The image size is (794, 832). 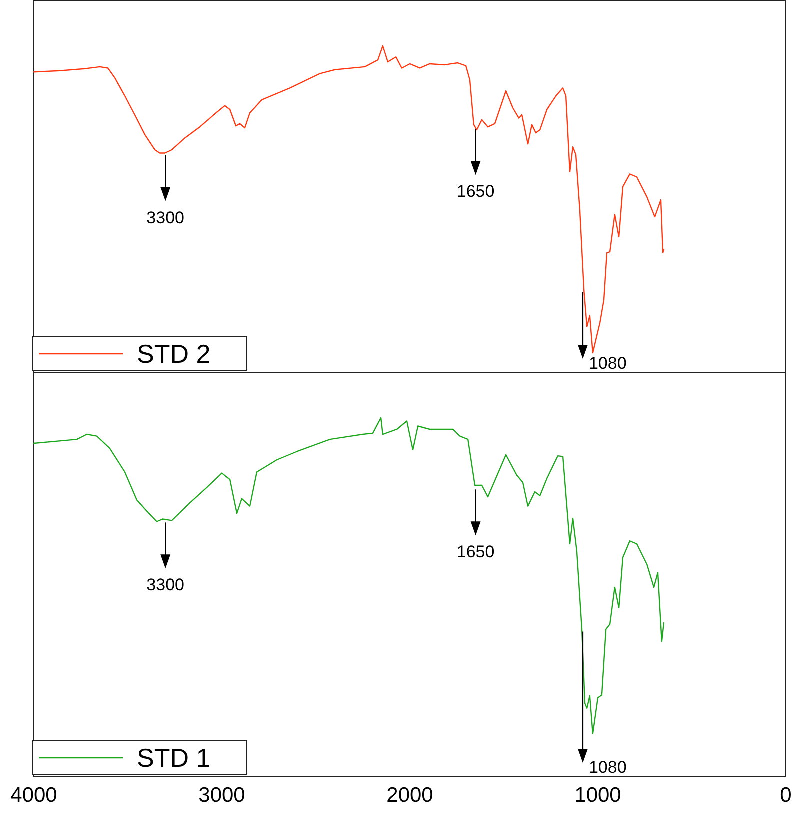 I want to click on x-tick-label: 0, so click(x=786, y=795).